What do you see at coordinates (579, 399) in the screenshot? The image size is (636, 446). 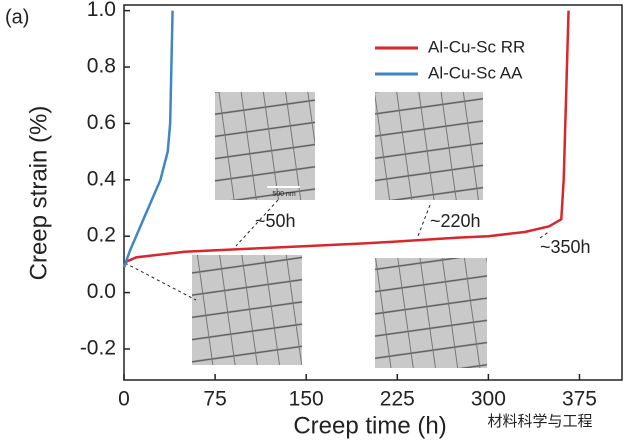 I see `x-tick-label: 375` at bounding box center [579, 399].